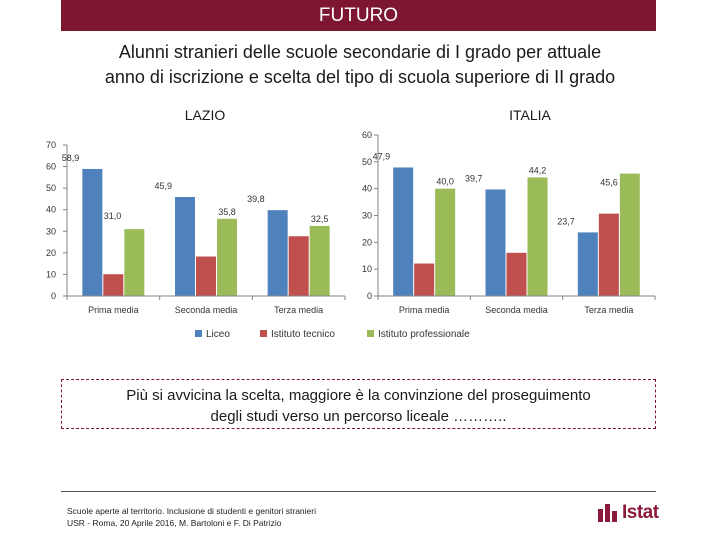 The width and height of the screenshot is (720, 540). What do you see at coordinates (51, 210) in the screenshot?
I see `y-tick-label-lazio-40: 40` at bounding box center [51, 210].